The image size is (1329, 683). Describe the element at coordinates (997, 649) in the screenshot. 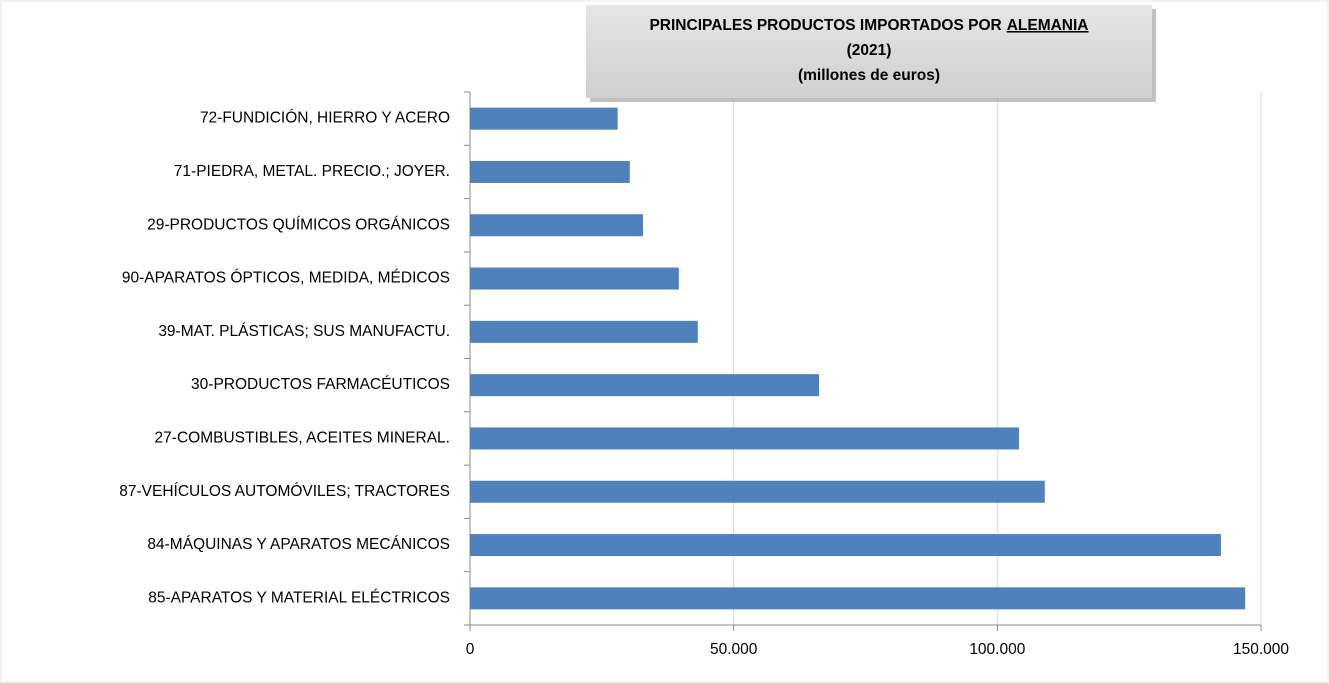

I see `x-tick-label: 100.000` at that location.